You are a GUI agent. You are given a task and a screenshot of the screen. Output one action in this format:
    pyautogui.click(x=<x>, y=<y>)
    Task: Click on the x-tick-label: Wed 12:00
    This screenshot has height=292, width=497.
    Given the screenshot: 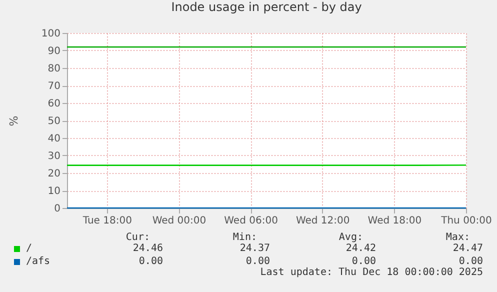 What is the action you would take?
    pyautogui.click(x=323, y=221)
    